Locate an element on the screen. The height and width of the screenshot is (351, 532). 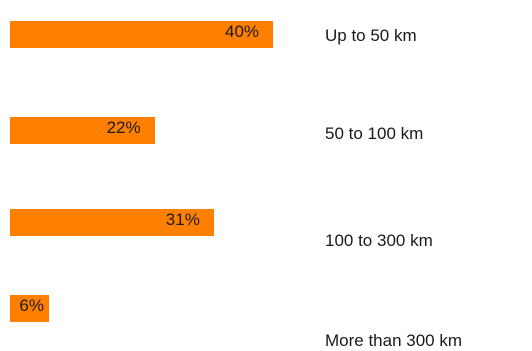
bar-value-label: 40% is located at coordinates (242, 31).